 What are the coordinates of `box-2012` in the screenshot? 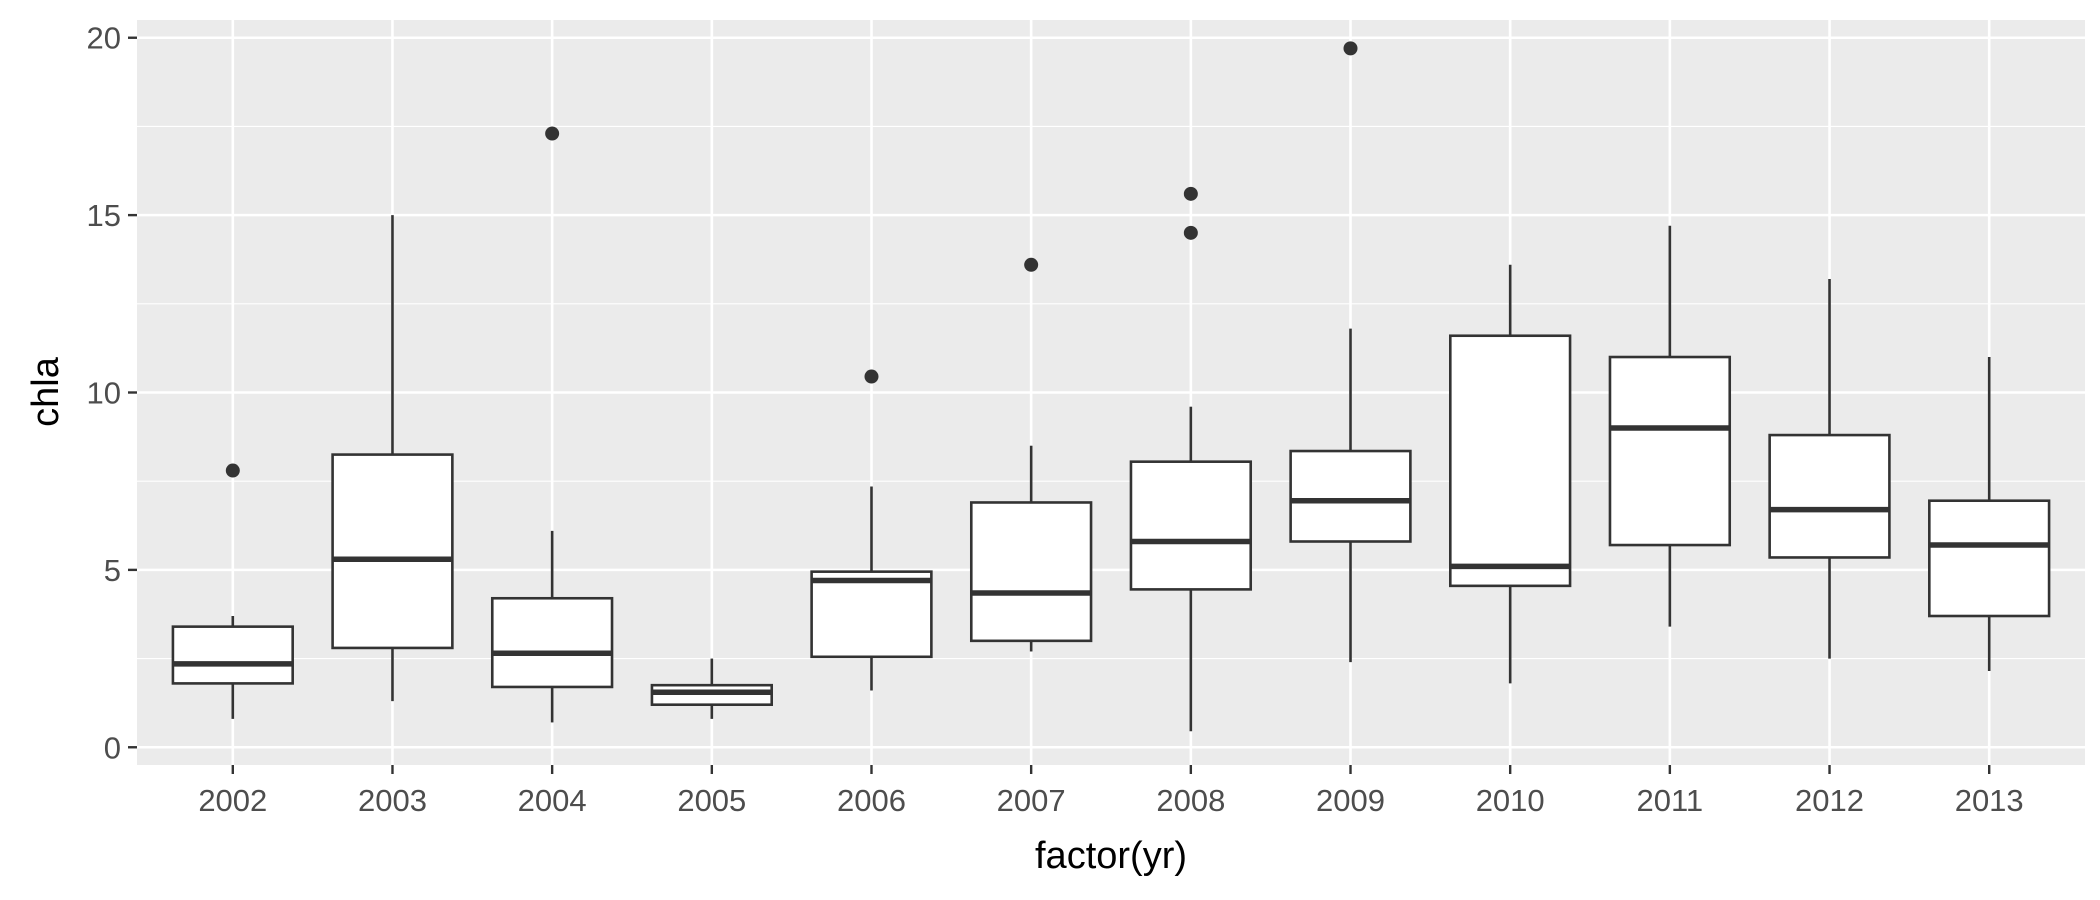 It's located at (1829, 468).